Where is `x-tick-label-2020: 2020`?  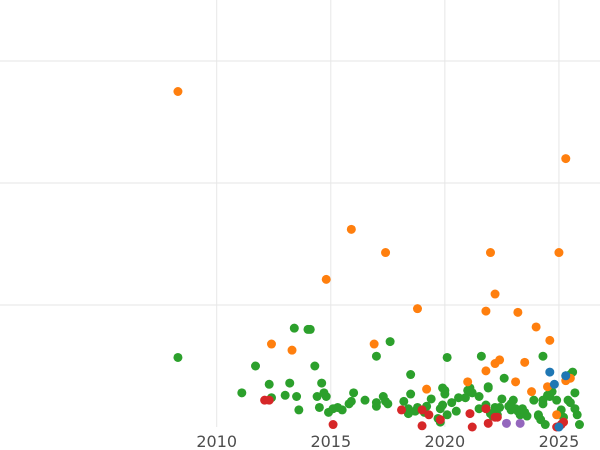 x-tick-label-2020: 2020 is located at coordinates (445, 441).